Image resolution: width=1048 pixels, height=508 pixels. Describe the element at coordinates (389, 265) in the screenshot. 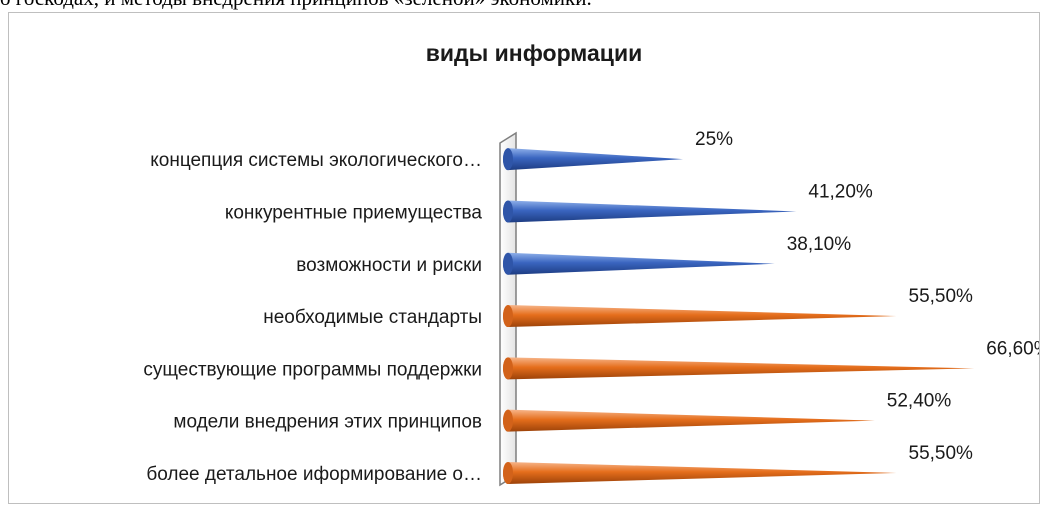

I see `category-label: возможности и риски` at that location.